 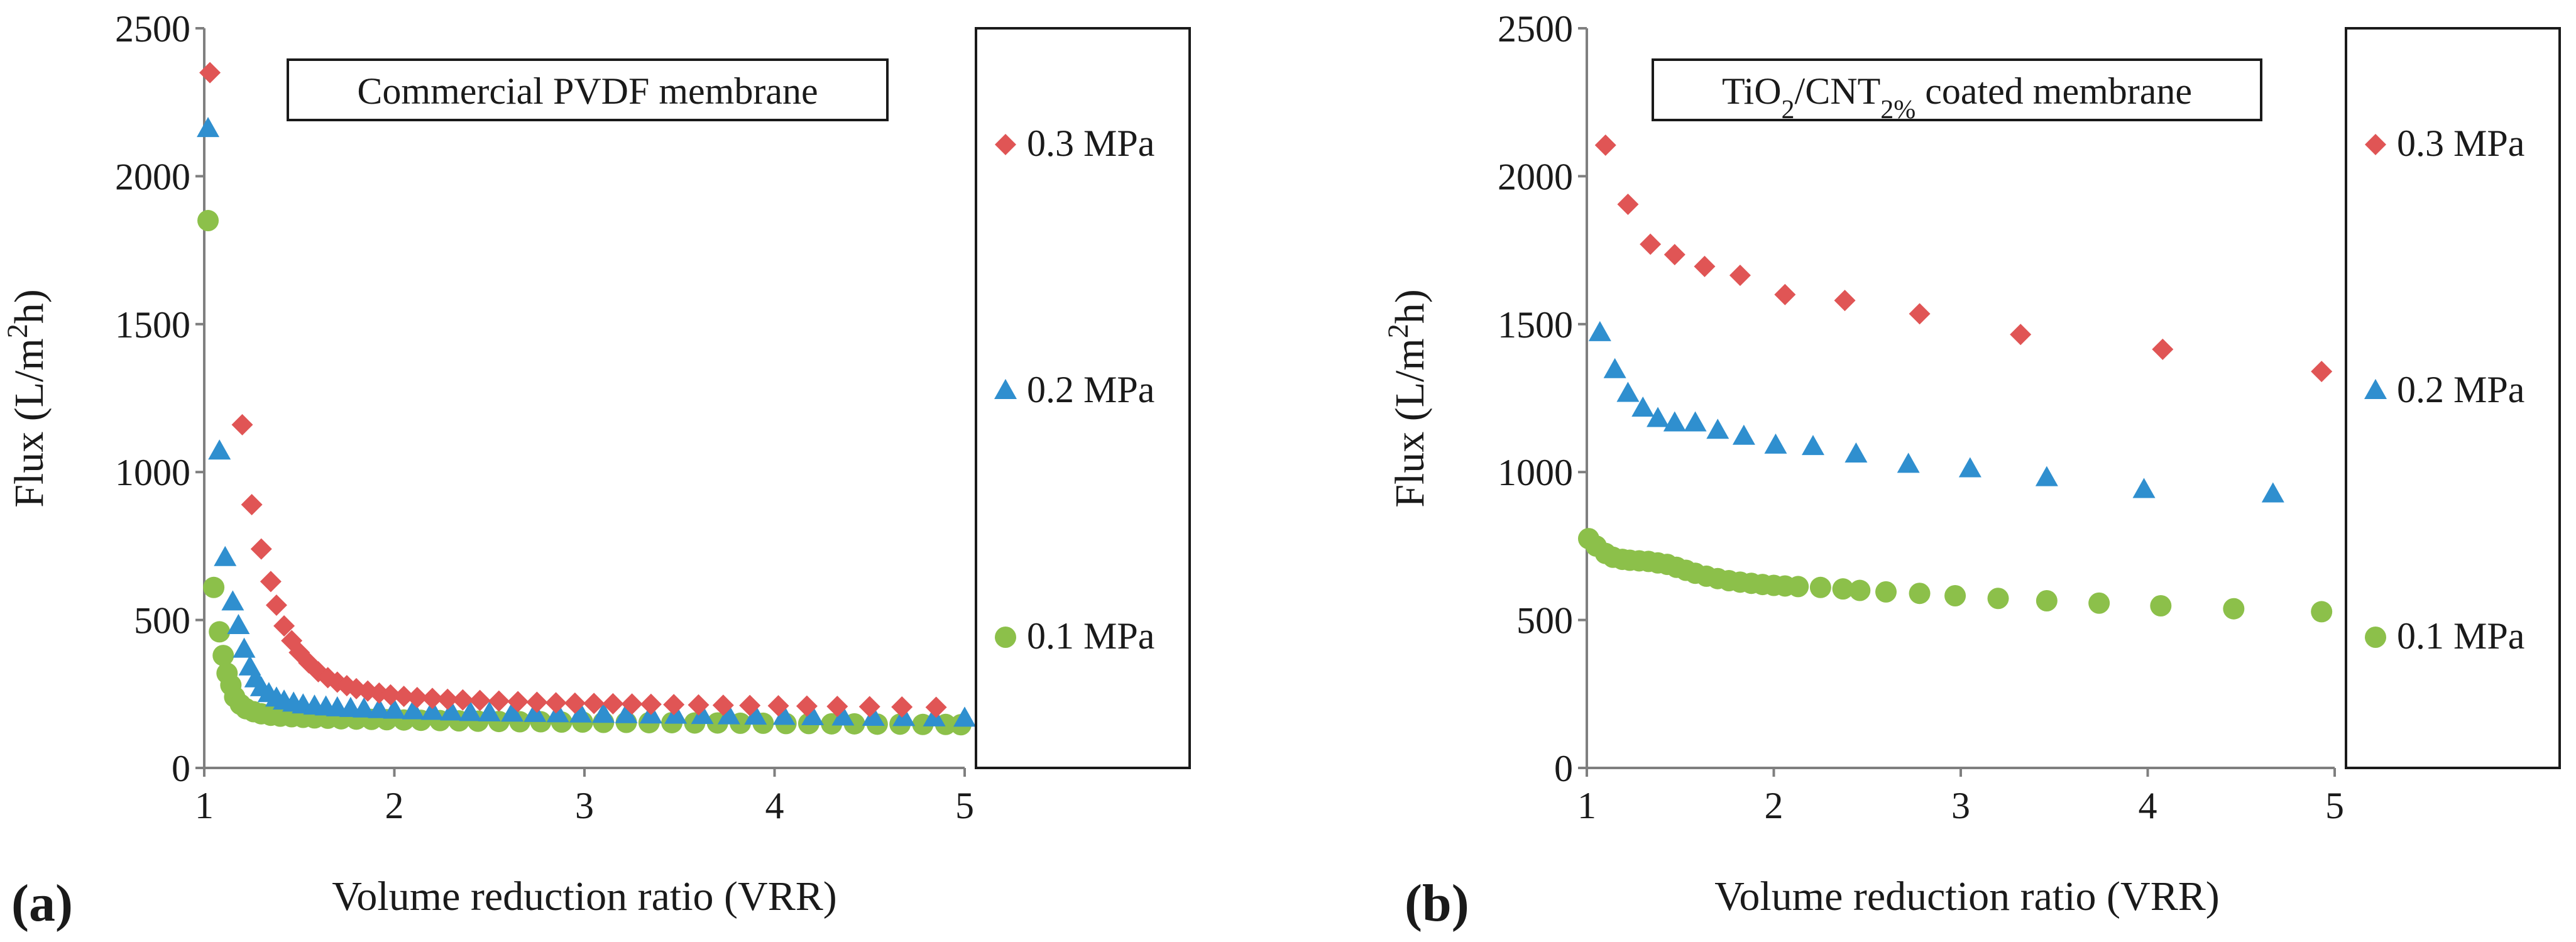 What do you see at coordinates (152, 176) in the screenshot?
I see `y-tick-label: 2000` at bounding box center [152, 176].